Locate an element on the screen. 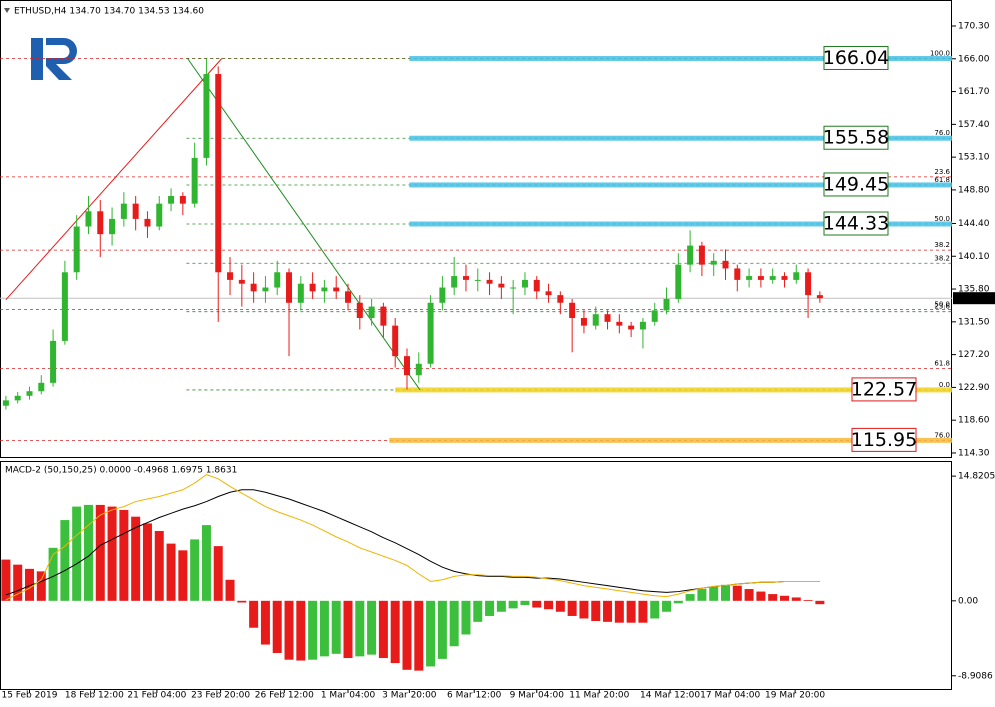 The width and height of the screenshot is (995, 707). y-tick-label: 0.00 is located at coordinates (968, 601).